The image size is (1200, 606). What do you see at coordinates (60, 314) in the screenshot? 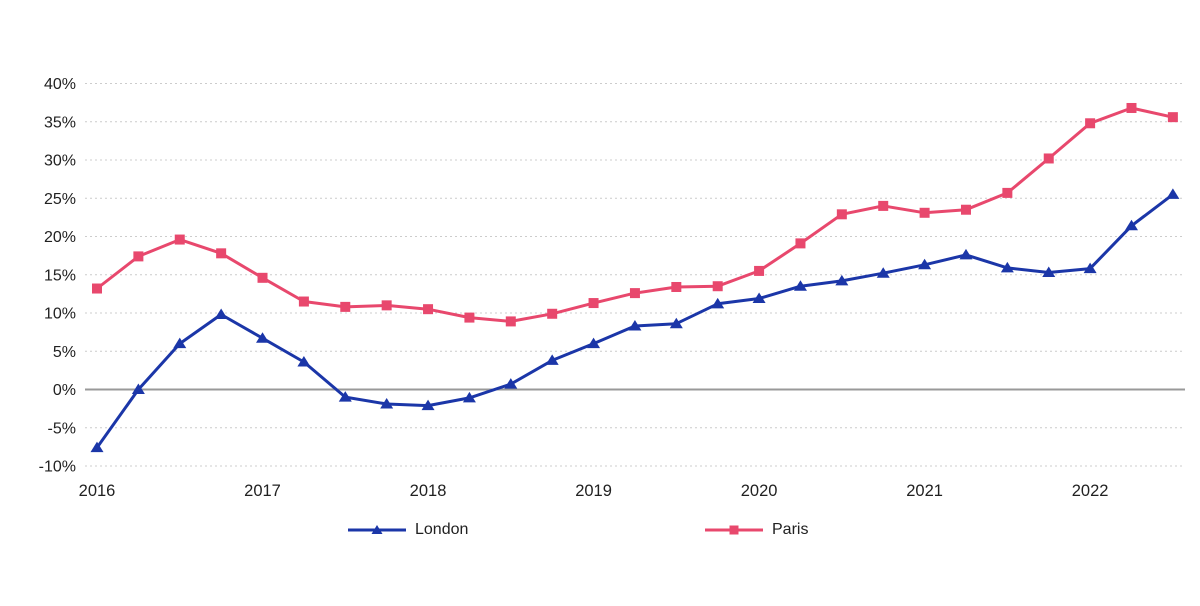
I see `y-tick-label: 10%` at bounding box center [60, 314].